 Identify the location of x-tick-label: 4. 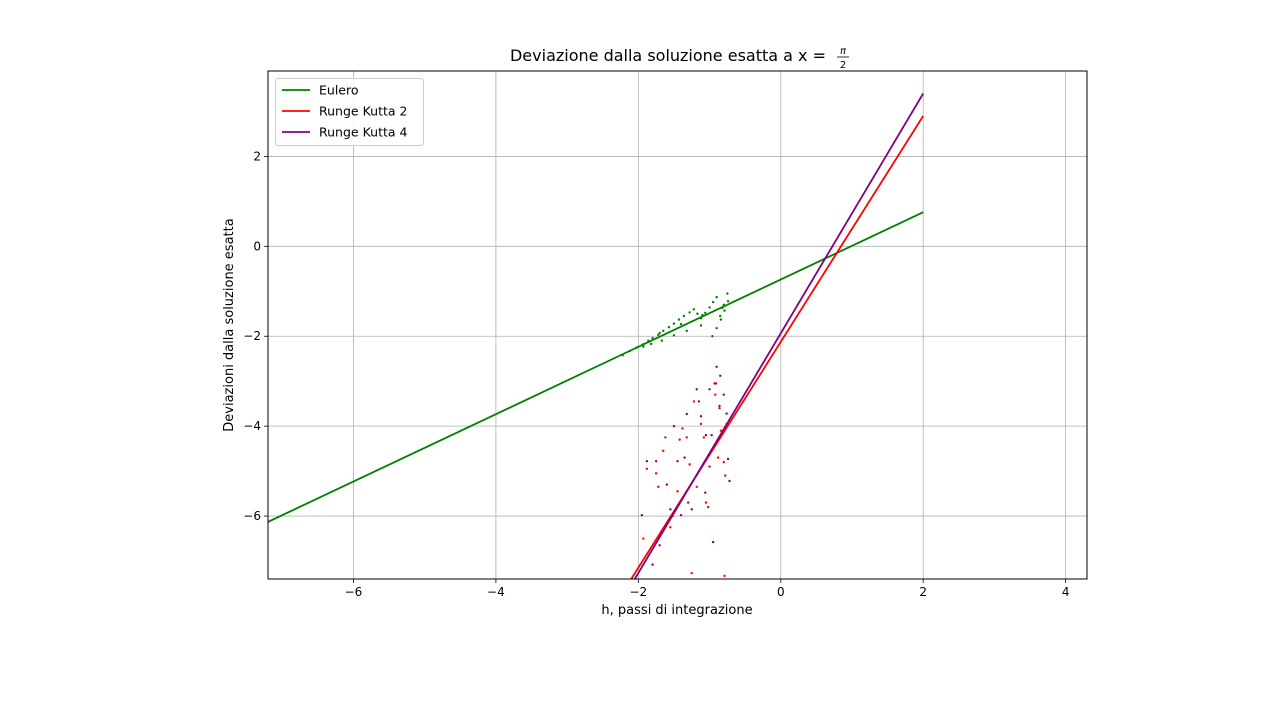
(1066, 592).